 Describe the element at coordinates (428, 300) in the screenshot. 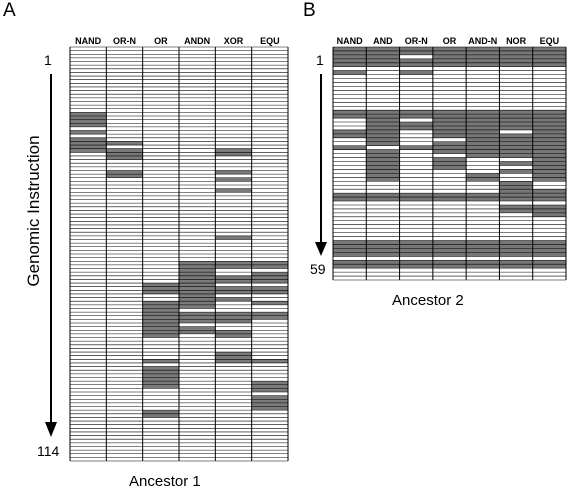

I see `panel-b-caption: Ancestor 2` at that location.